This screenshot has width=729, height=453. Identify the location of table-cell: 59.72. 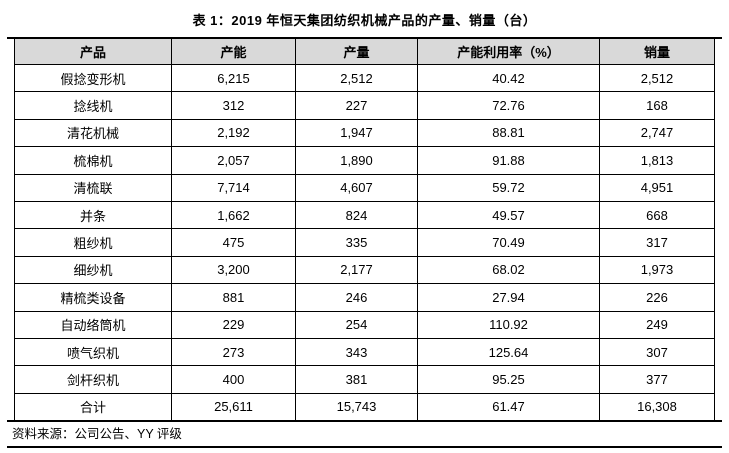
(508, 187).